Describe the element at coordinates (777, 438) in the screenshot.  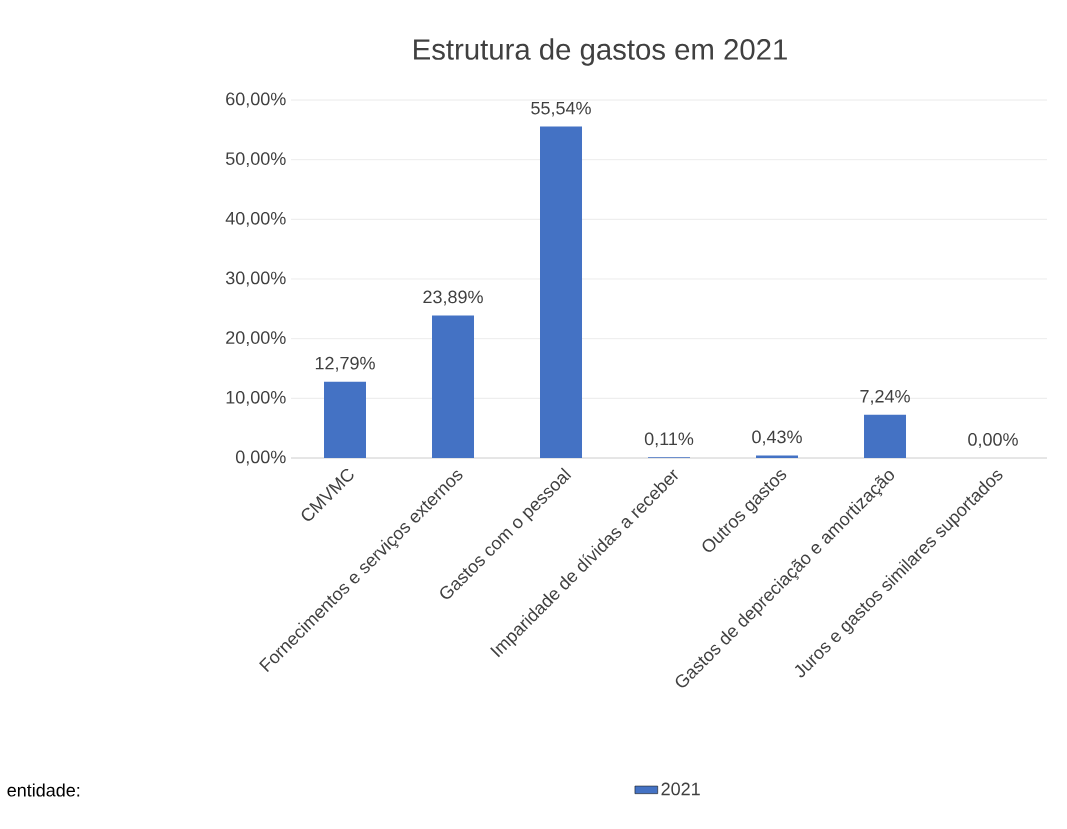
I see `data-label: 0,43%` at that location.